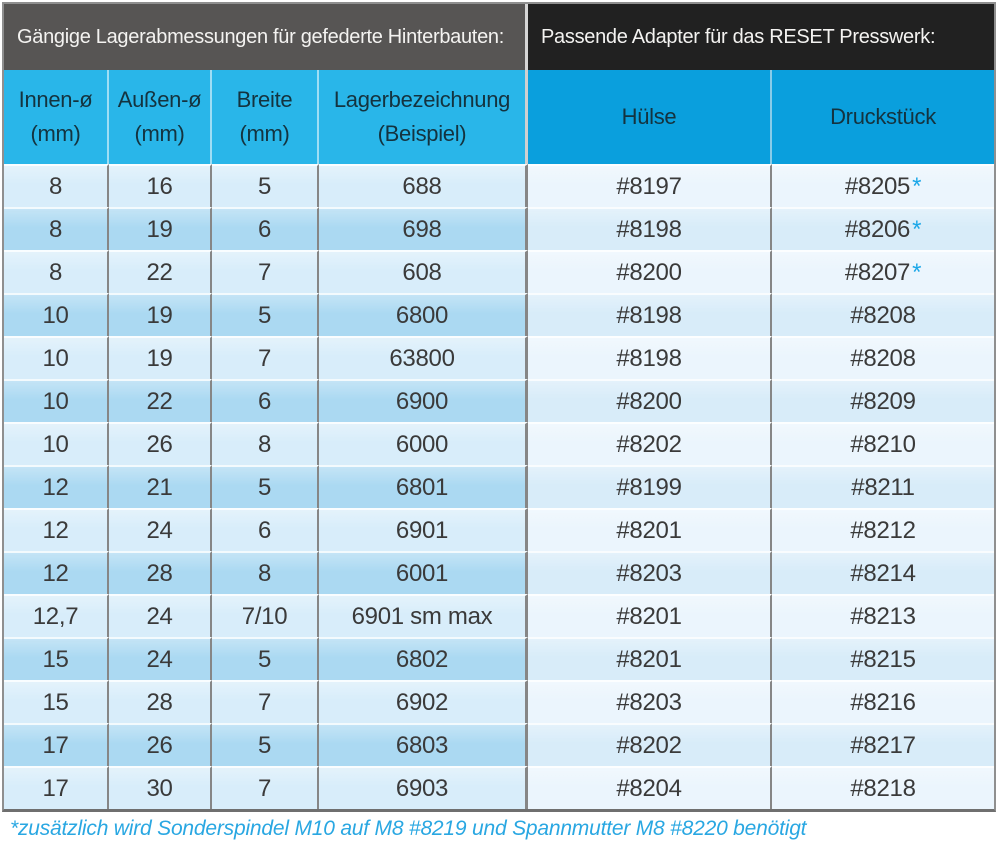 This screenshot has width=1000, height=864. What do you see at coordinates (423, 228) in the screenshot?
I see `table-cell-lagerbezeichnung: 698` at bounding box center [423, 228].